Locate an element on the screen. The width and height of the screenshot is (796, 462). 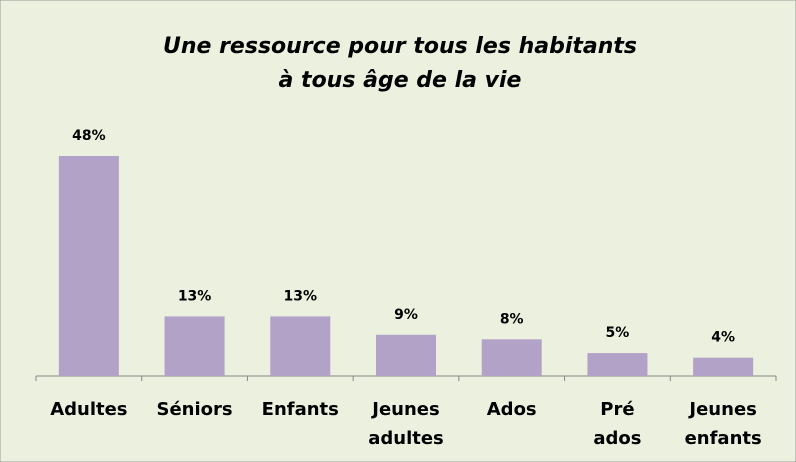
x-tick-label: Pré ados is located at coordinates (617, 424).